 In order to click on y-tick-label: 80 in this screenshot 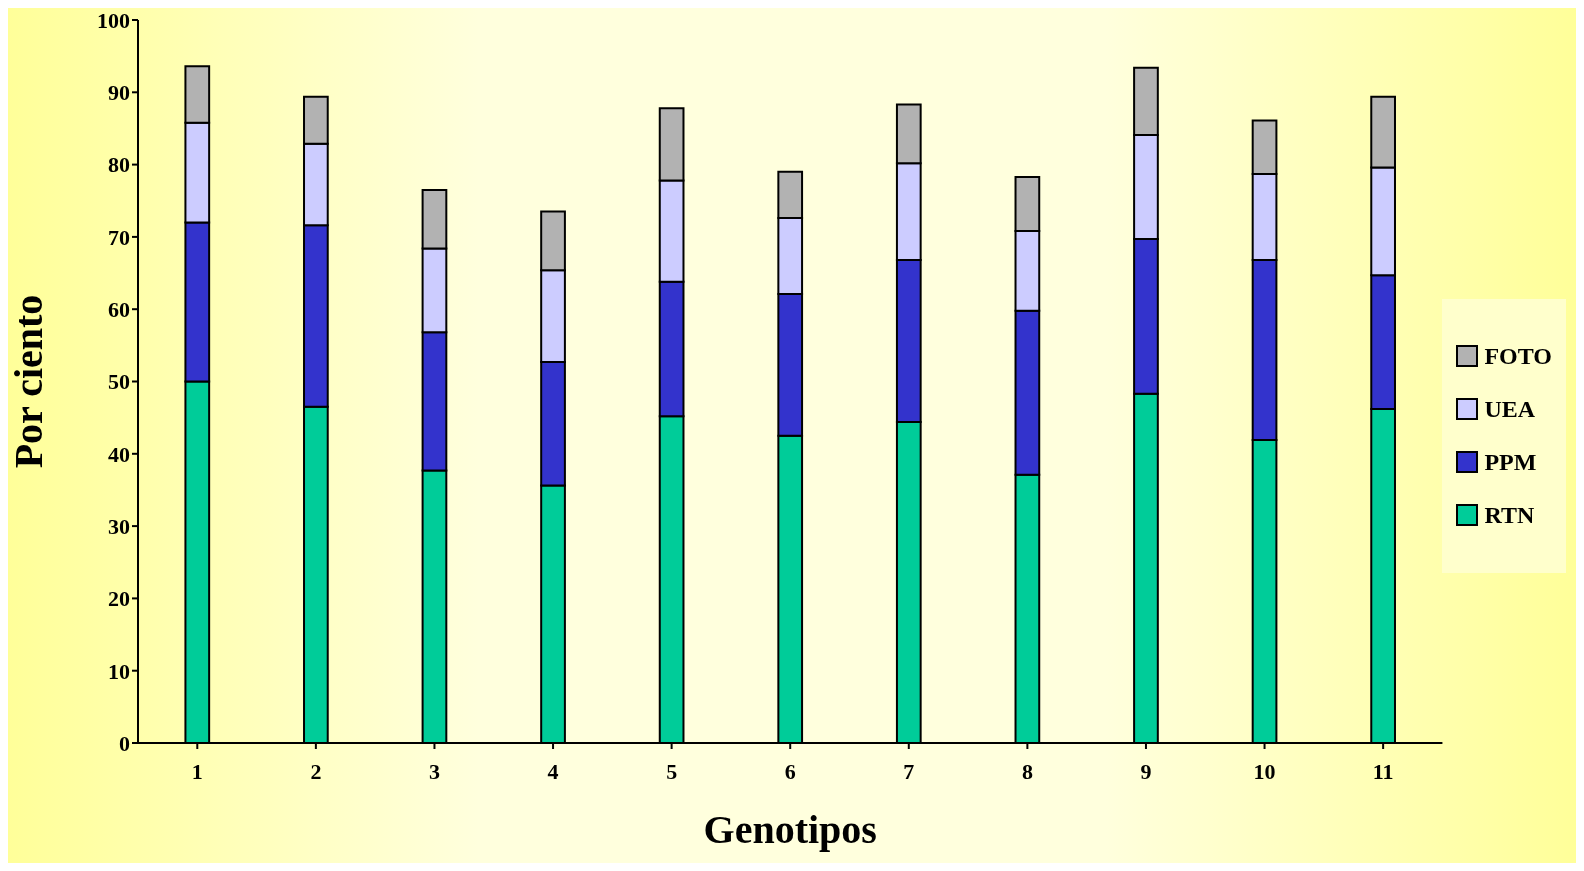, I will do `click(119, 165)`.